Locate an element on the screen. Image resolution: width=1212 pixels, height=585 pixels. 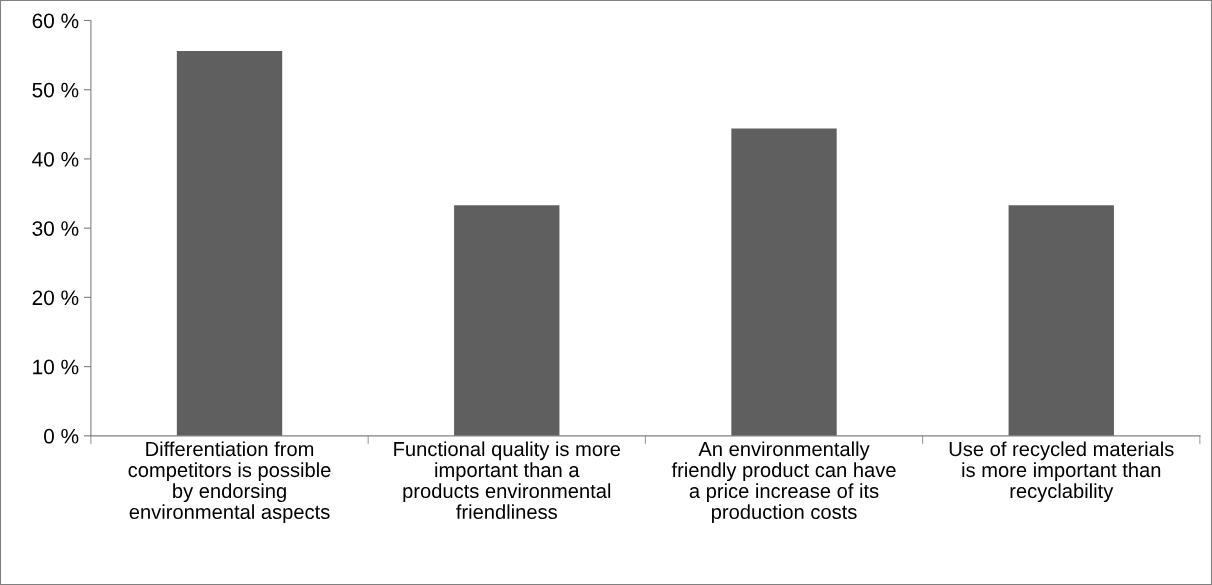
y-tick-label: 40 % is located at coordinates (55, 159).